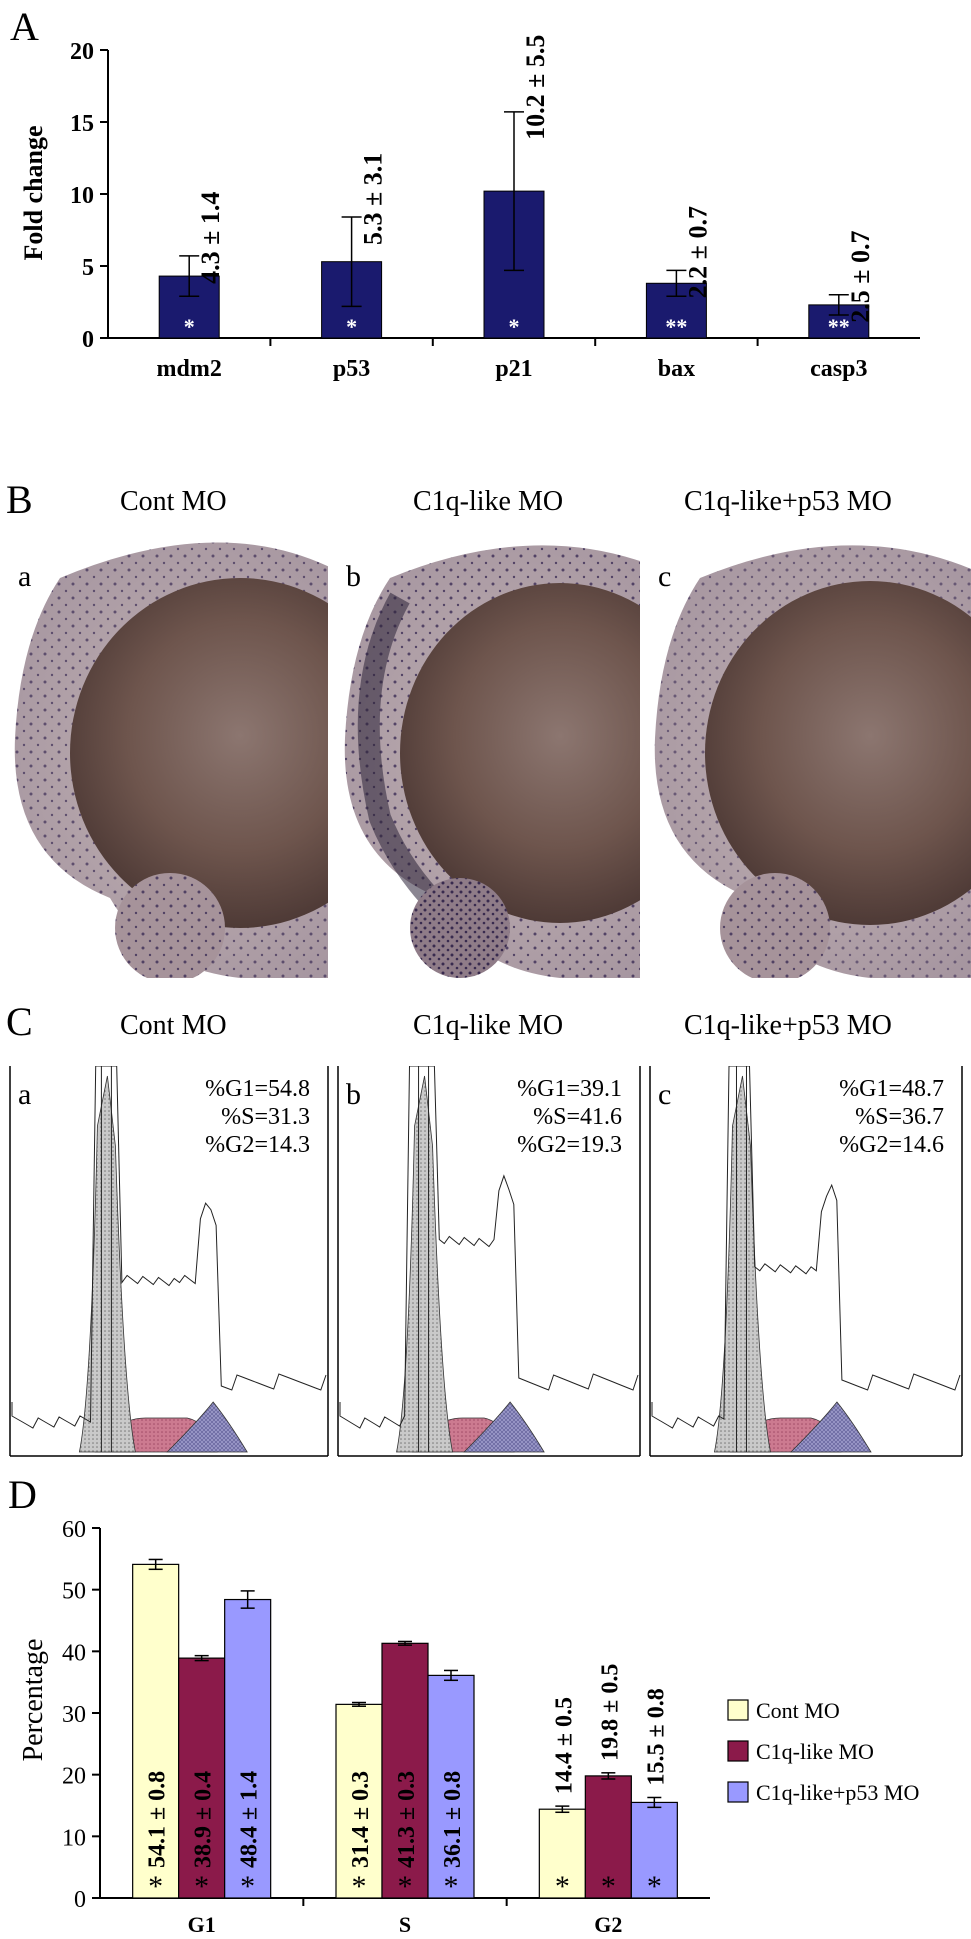 The width and height of the screenshot is (971, 1939). Describe the element at coordinates (250, 1819) in the screenshot. I see `panel-d-data-label: 48.4 ± 1.4` at that location.